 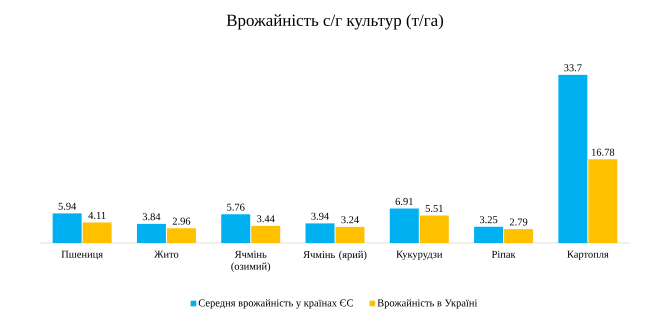 What do you see at coordinates (275, 304) in the screenshot?
I see `legend-label: Середня врожайність у країнах ЄС` at bounding box center [275, 304].